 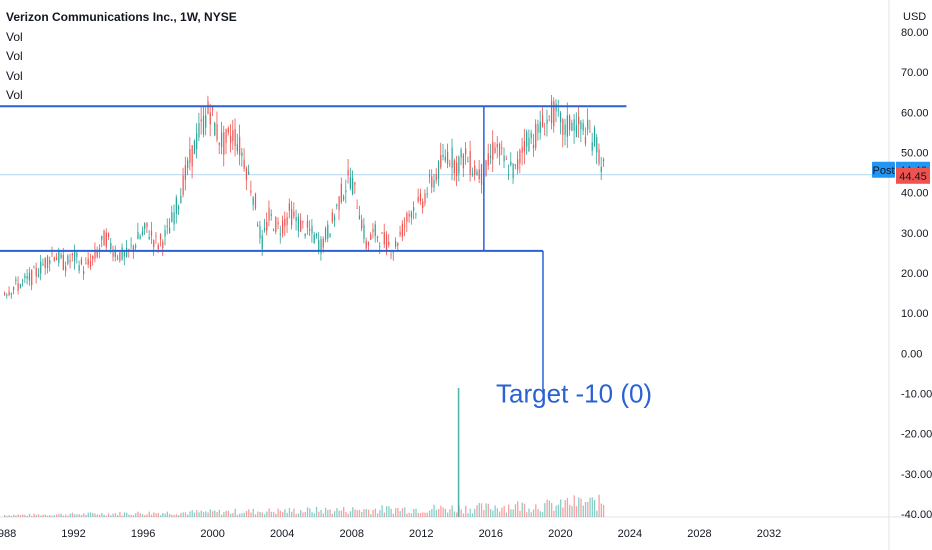 What do you see at coordinates (14, 56) in the screenshot?
I see `legend-row-vol-2: Vol` at bounding box center [14, 56].